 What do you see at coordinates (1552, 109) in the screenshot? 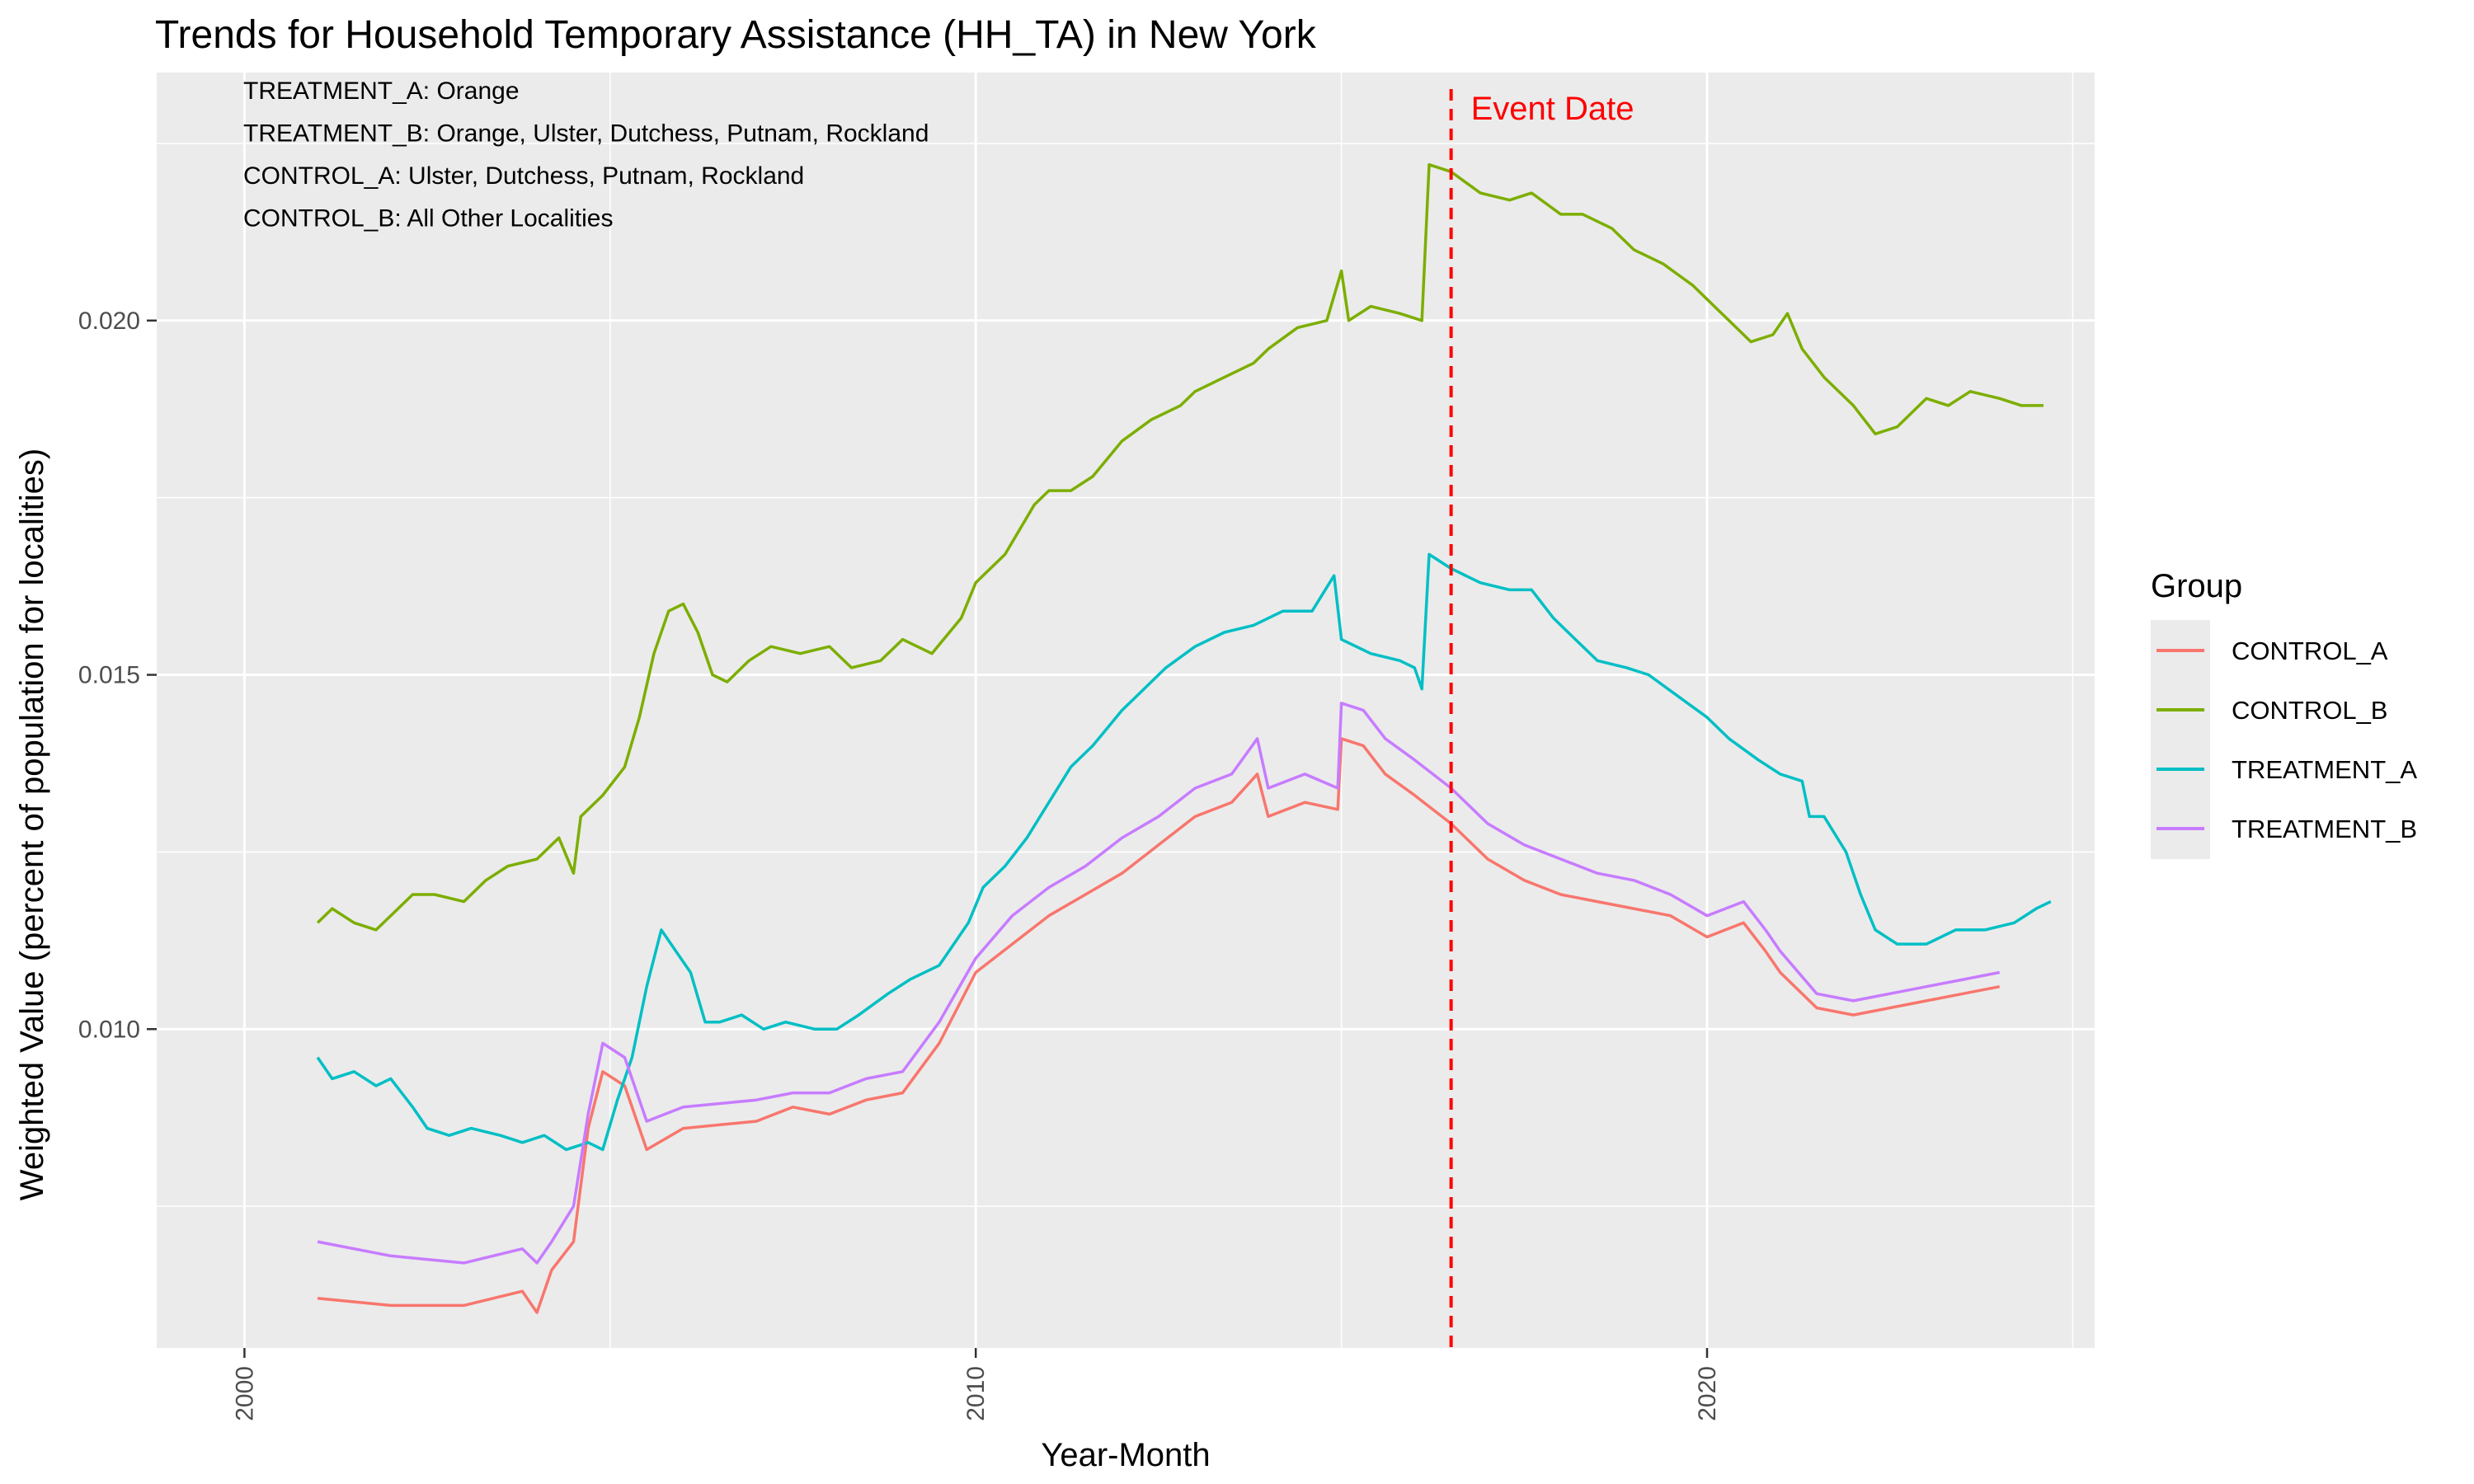
I see `event-date-label: Event Date` at bounding box center [1552, 109].